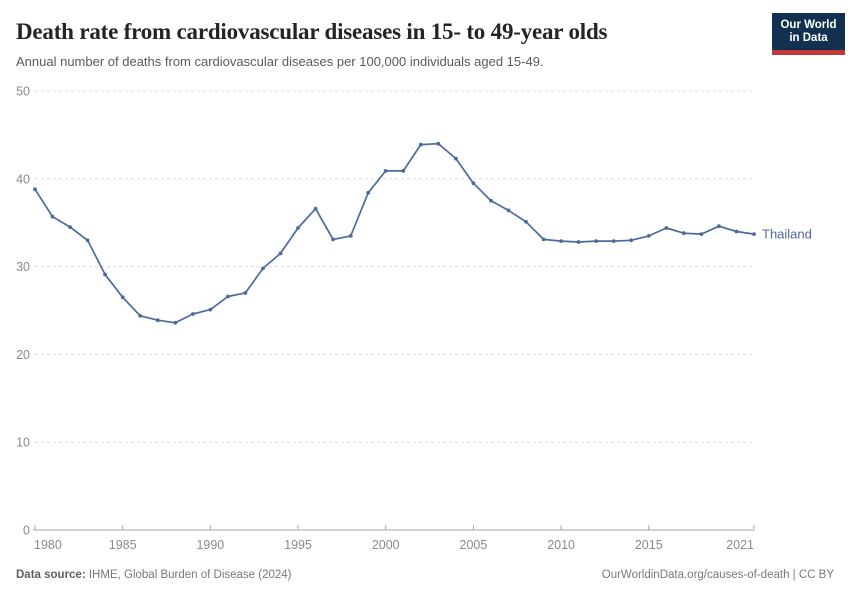  Describe the element at coordinates (23, 443) in the screenshot. I see `y-tick-label: 10` at that location.